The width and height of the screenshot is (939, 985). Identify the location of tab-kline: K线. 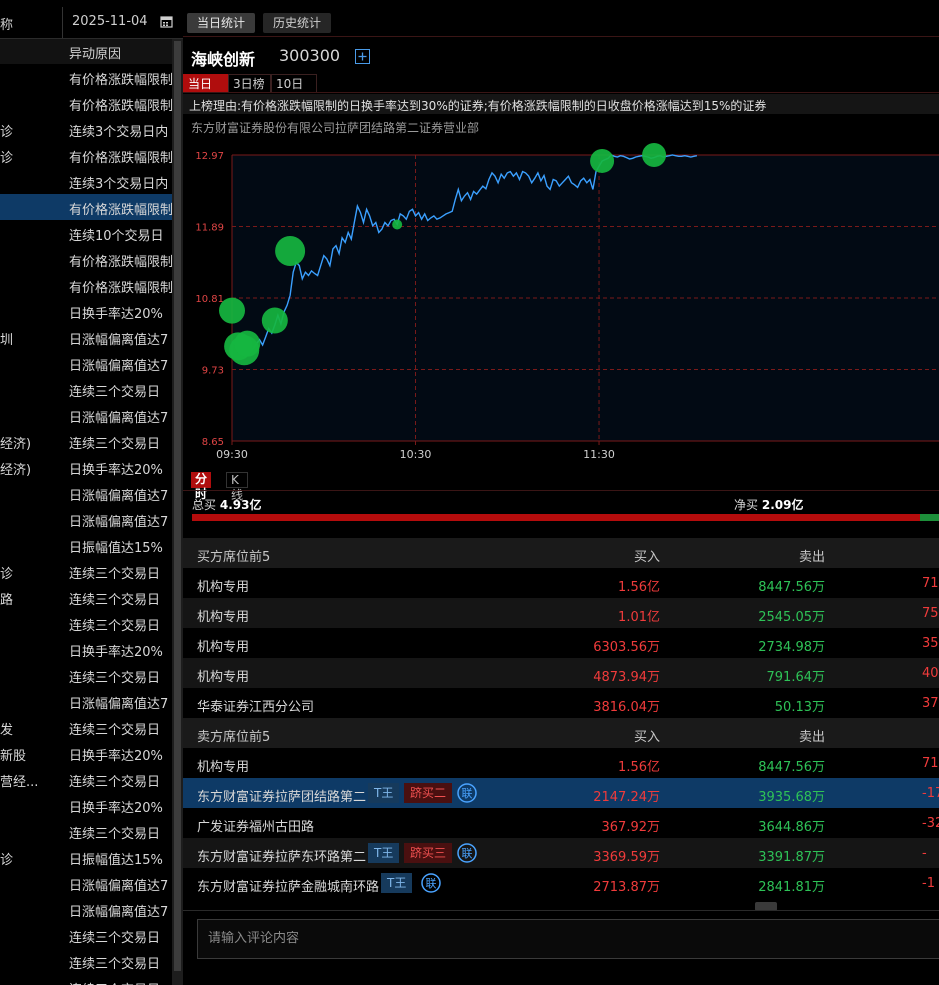
(237, 487).